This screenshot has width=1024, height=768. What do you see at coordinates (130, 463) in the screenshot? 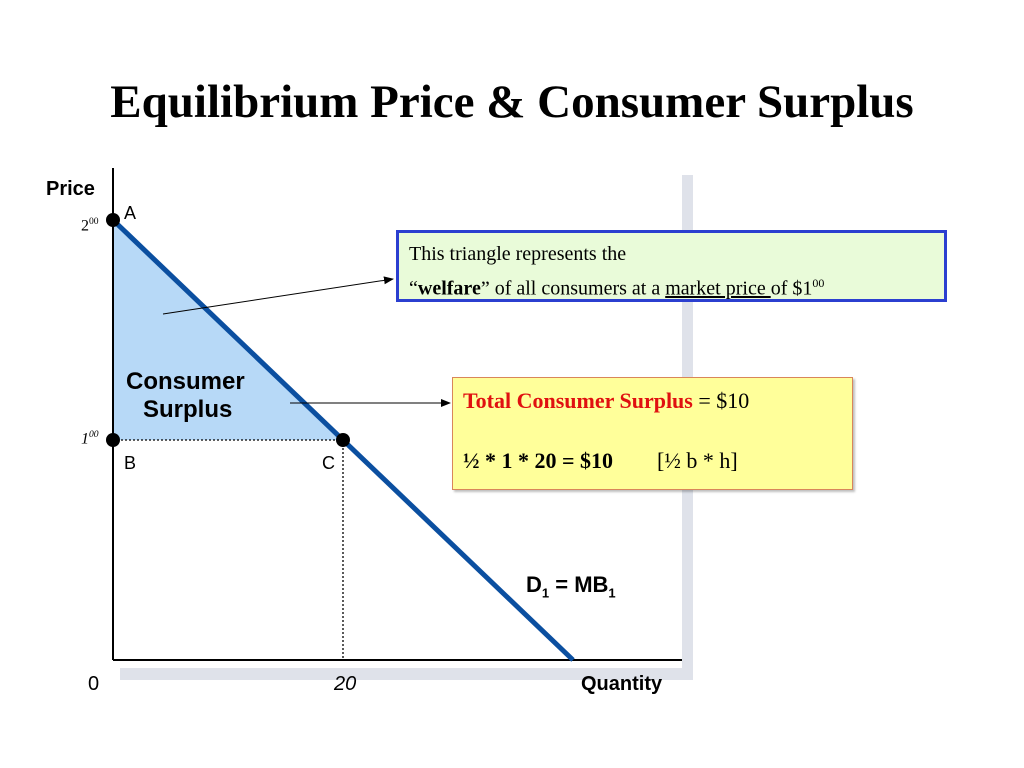
I see `point-label-b: B` at bounding box center [130, 463].